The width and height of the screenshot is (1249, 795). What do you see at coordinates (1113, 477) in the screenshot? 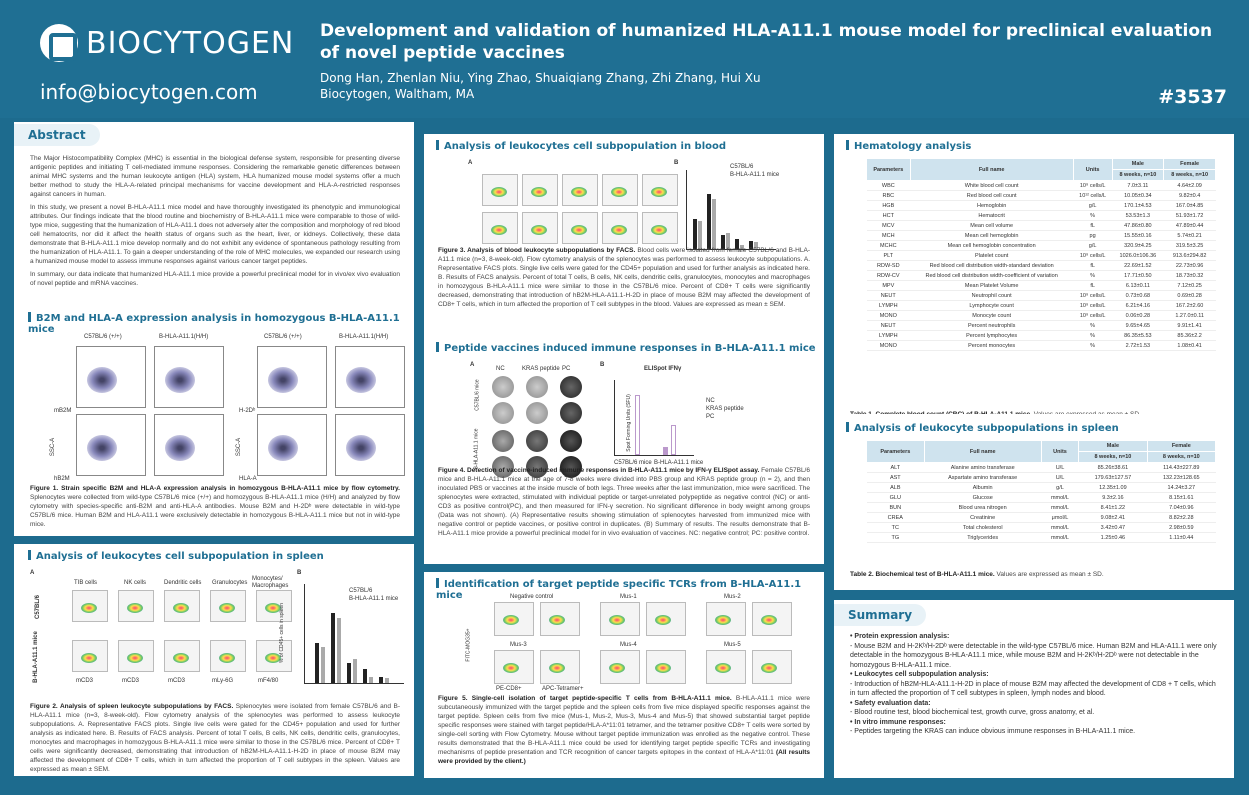
I see `table-cell: 179.63±127.57` at bounding box center [1113, 477].